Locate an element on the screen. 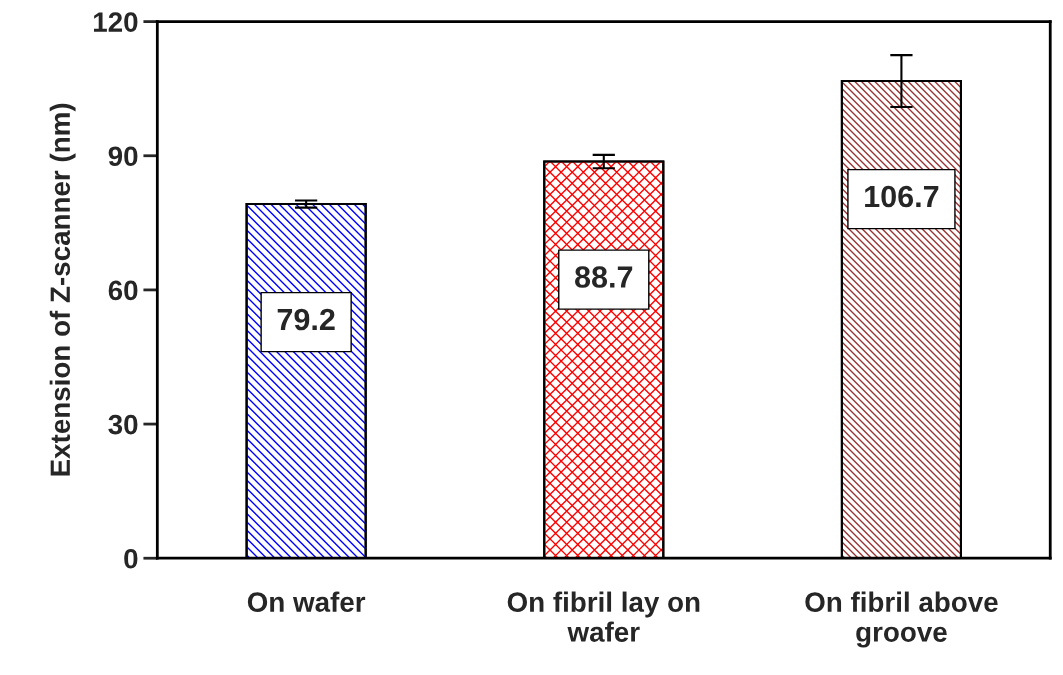 The image size is (1063, 675). data-label: 88.7 is located at coordinates (604, 277).